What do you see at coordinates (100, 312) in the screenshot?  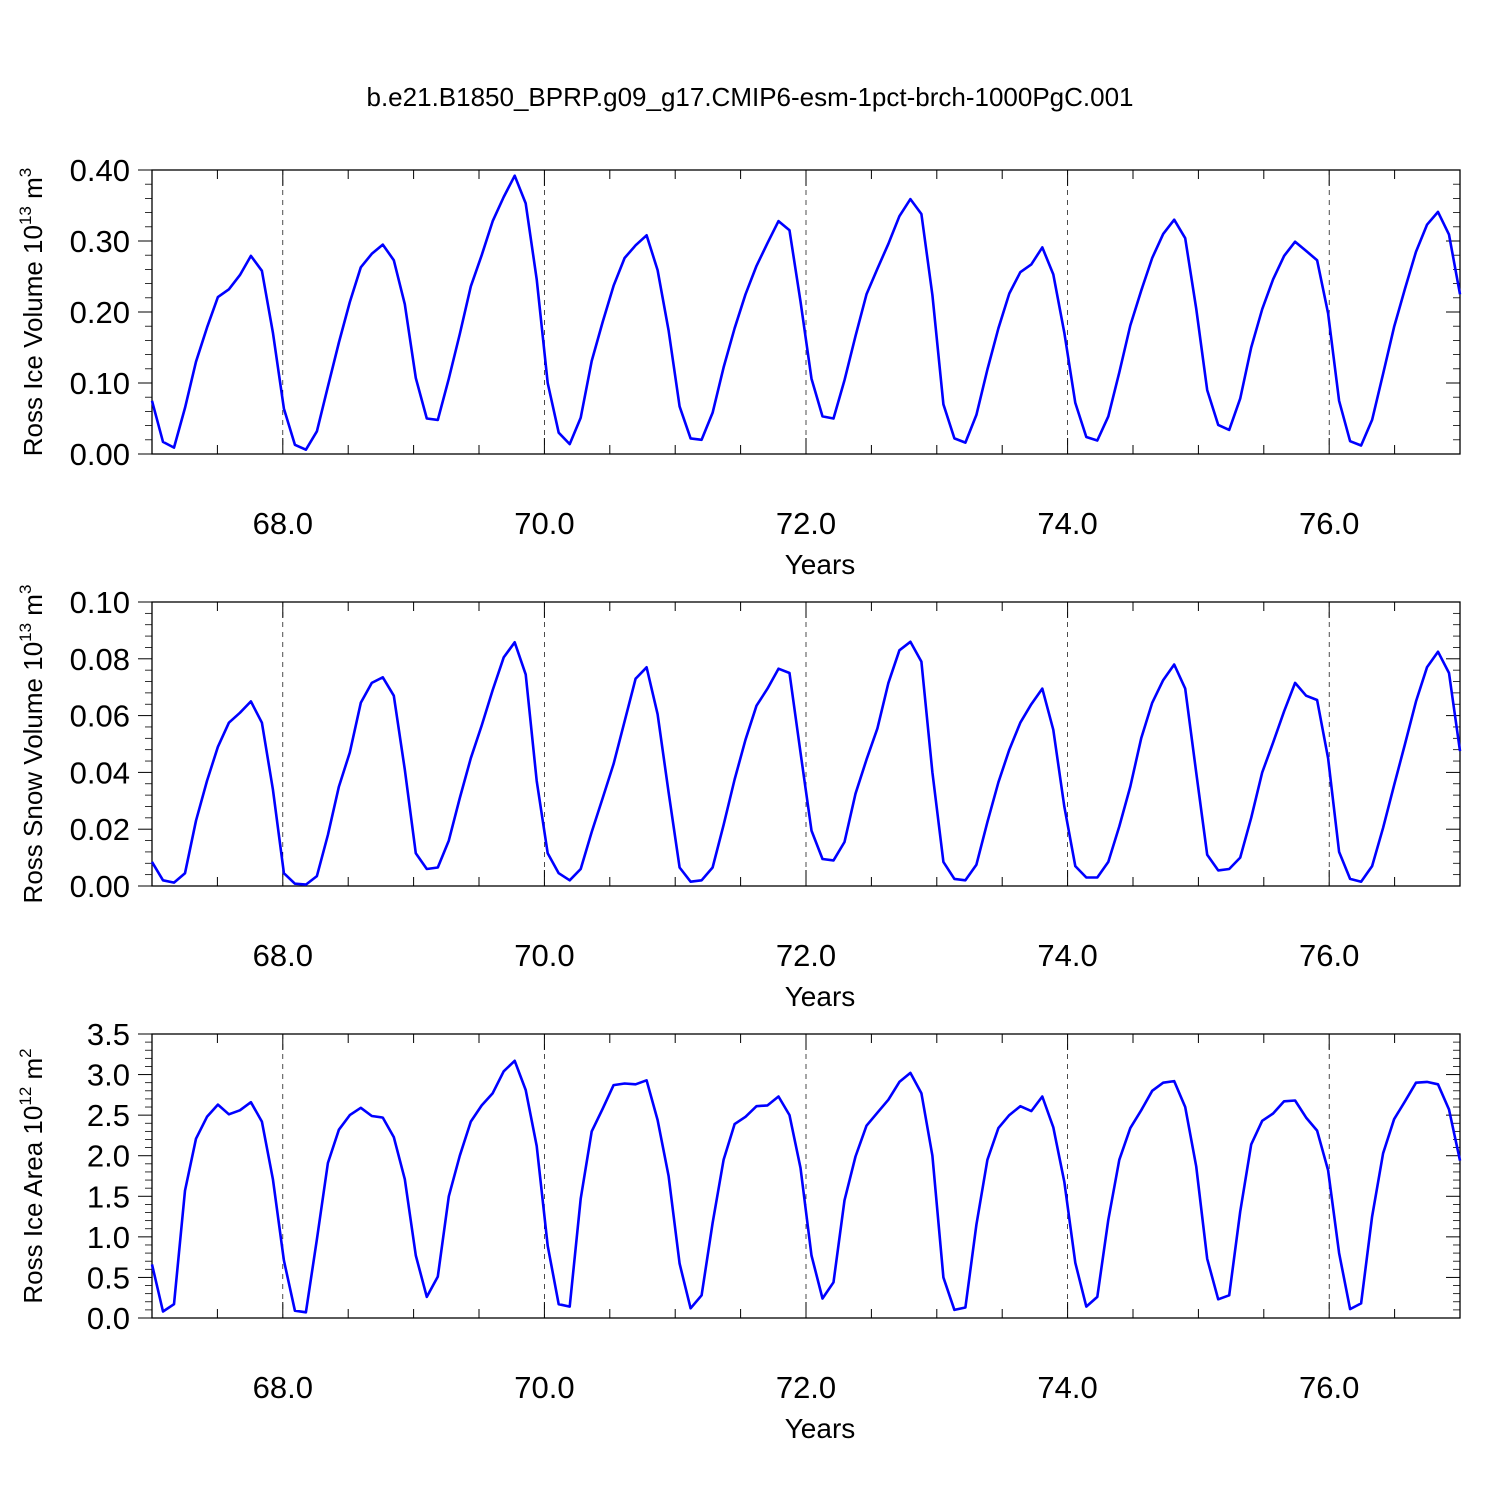 I see `y-tick-label: 0.20` at bounding box center [100, 312].